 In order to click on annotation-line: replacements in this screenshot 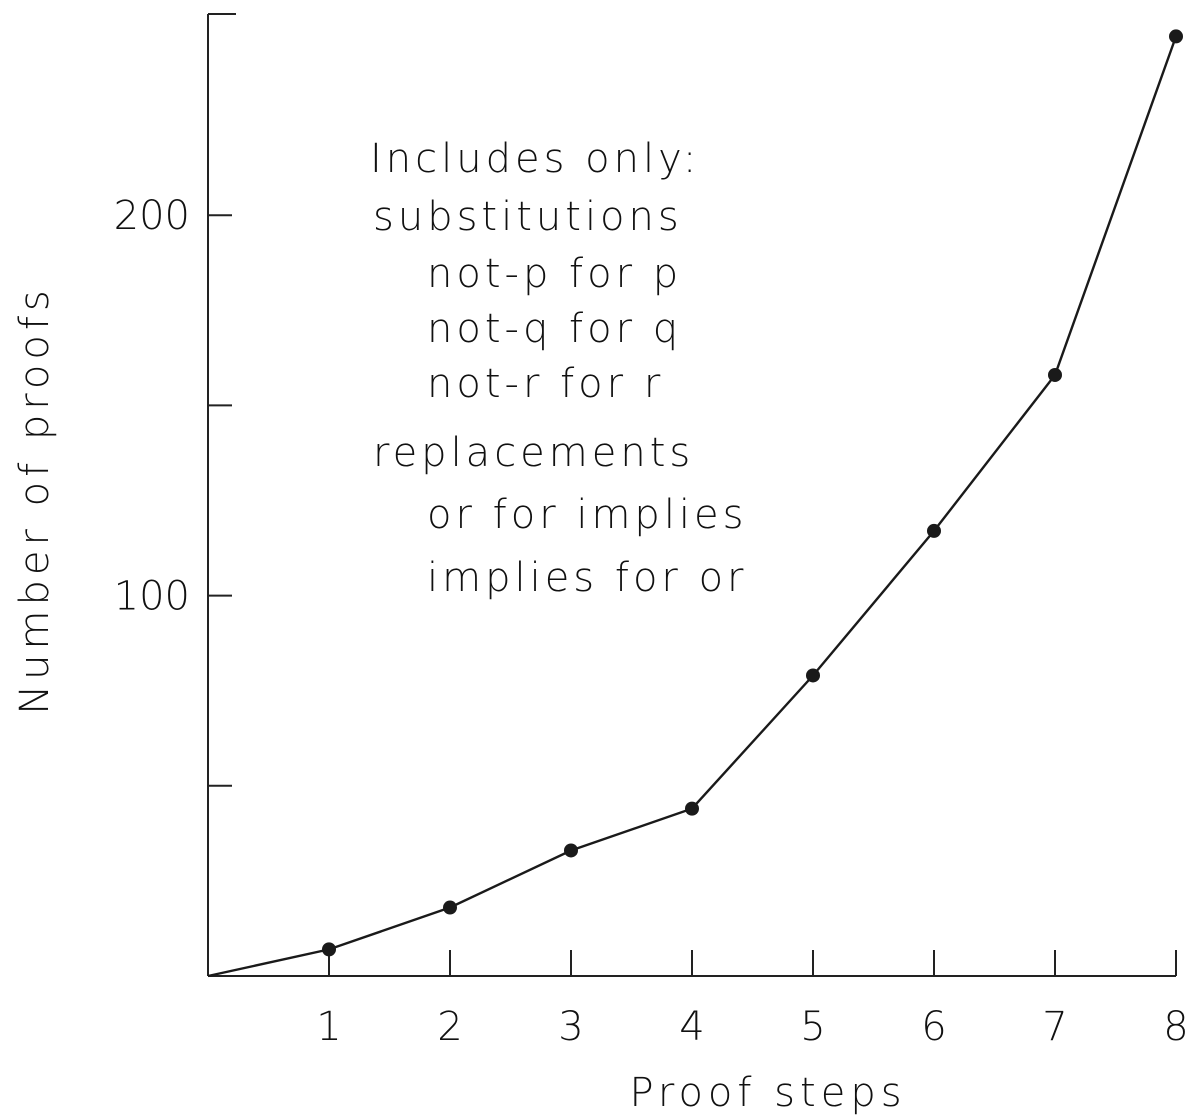, I will do `click(533, 453)`.